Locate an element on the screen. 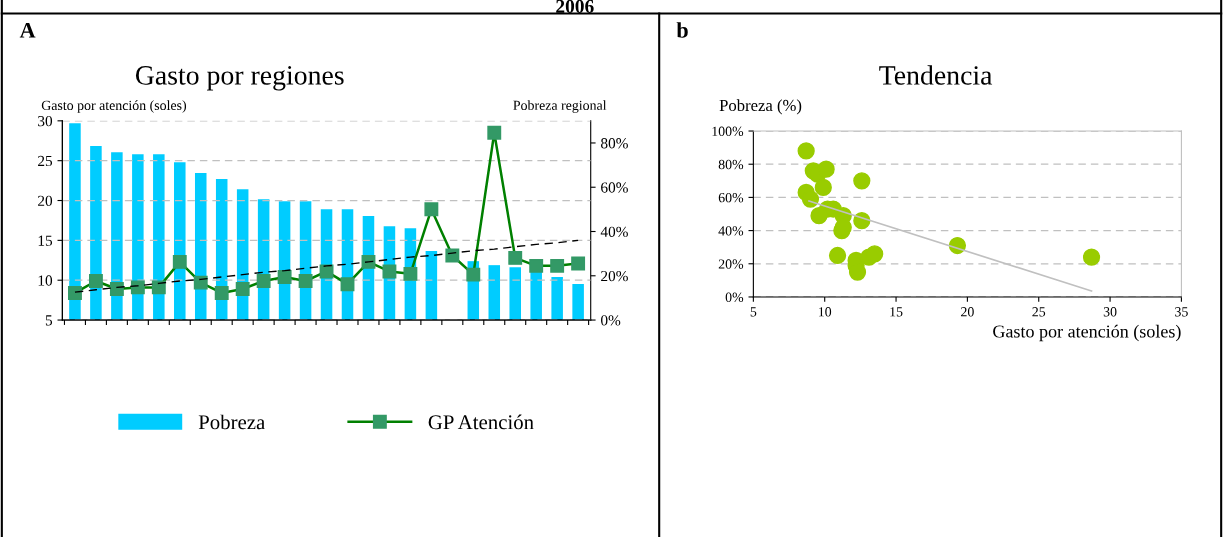  y-tick-label: 20 is located at coordinates (45, 200).